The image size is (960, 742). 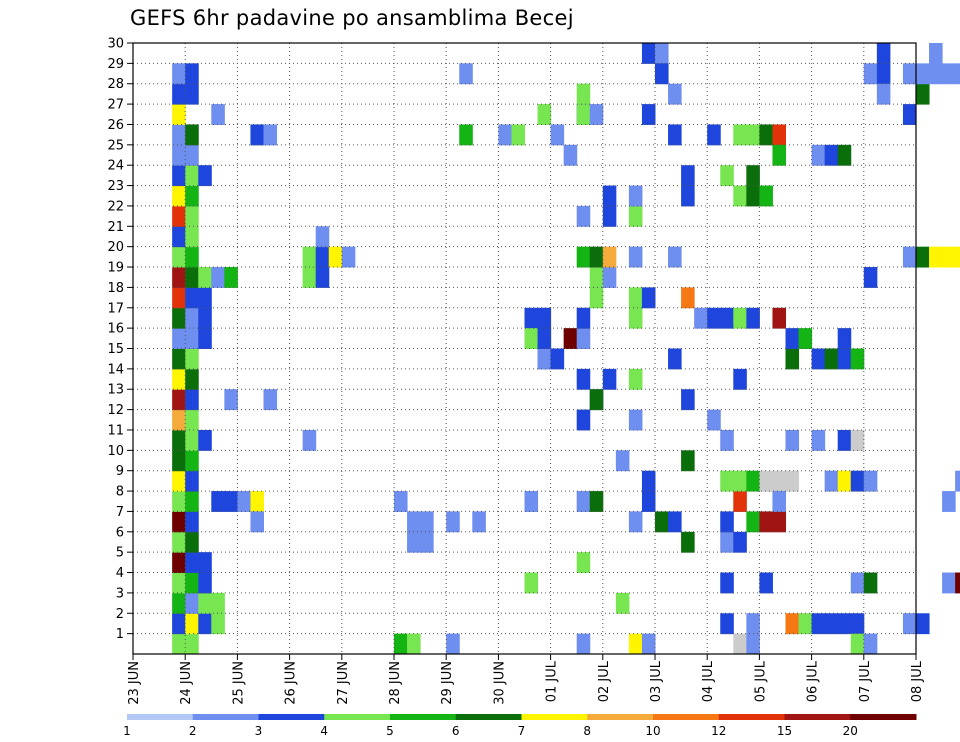 What do you see at coordinates (127, 731) in the screenshot?
I see `colorbar-label: 1` at bounding box center [127, 731].